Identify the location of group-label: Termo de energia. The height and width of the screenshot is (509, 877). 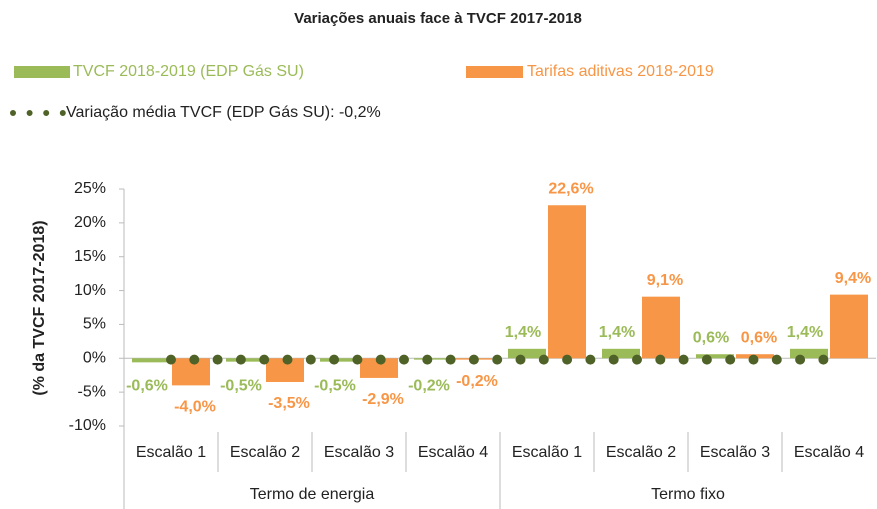
(312, 494).